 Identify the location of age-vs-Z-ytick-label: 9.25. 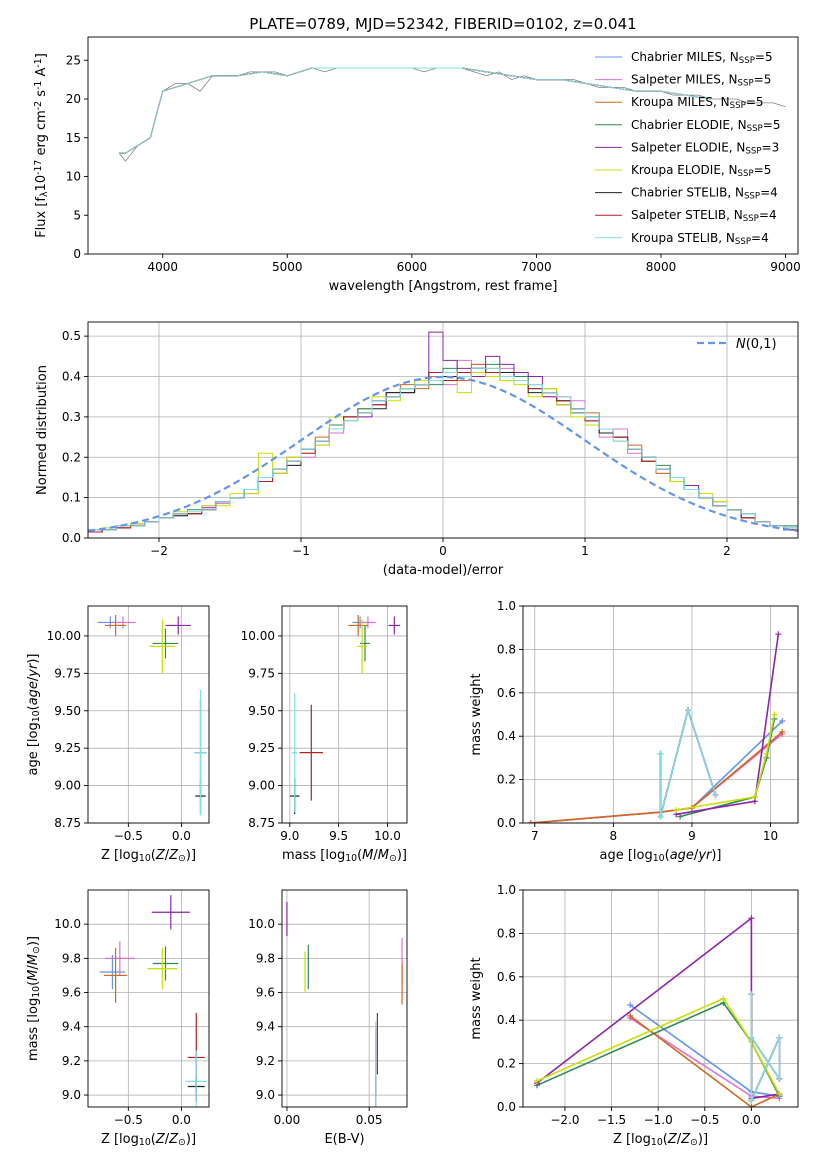
(67, 748).